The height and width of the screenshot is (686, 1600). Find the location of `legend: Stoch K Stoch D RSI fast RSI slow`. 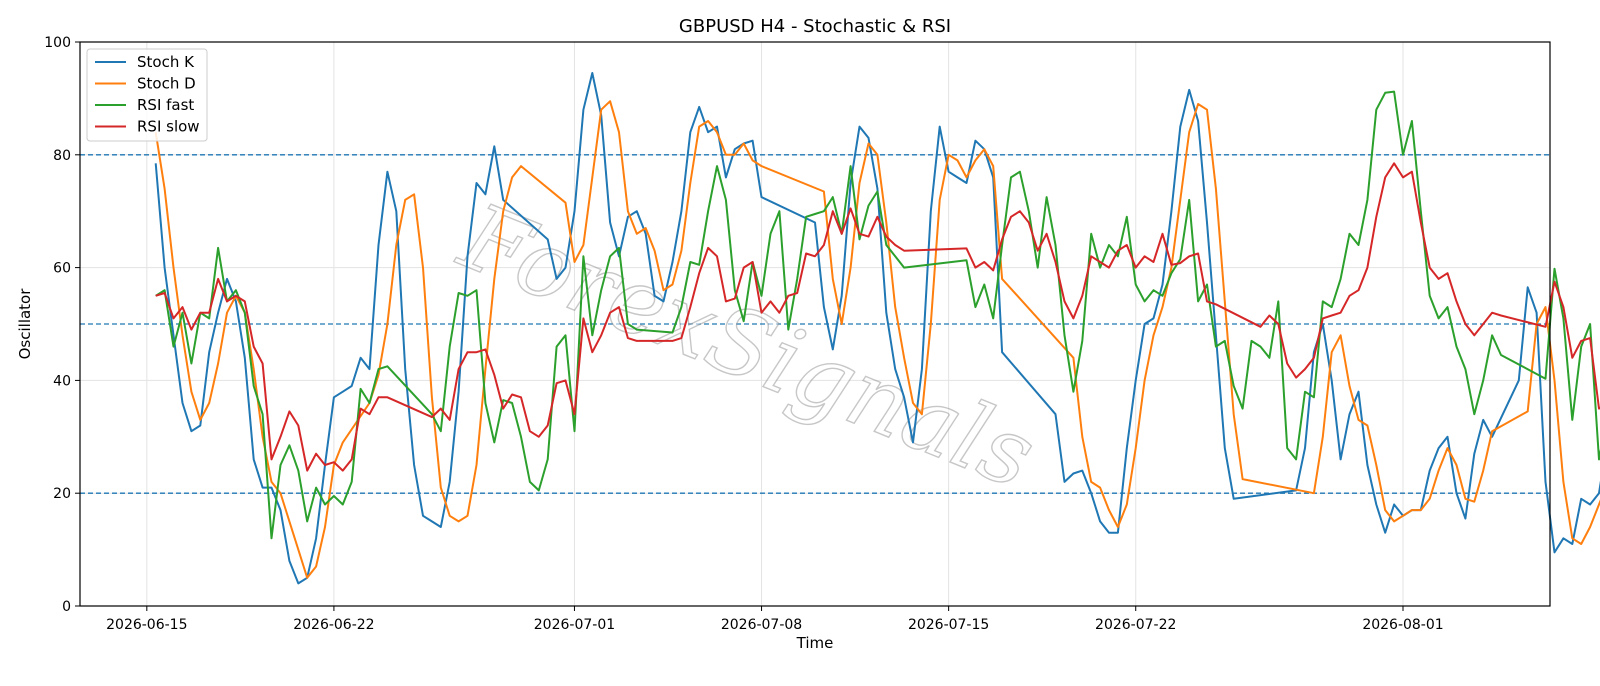

legend: Stoch K Stoch D RSI fast RSI slow is located at coordinates (147, 95).